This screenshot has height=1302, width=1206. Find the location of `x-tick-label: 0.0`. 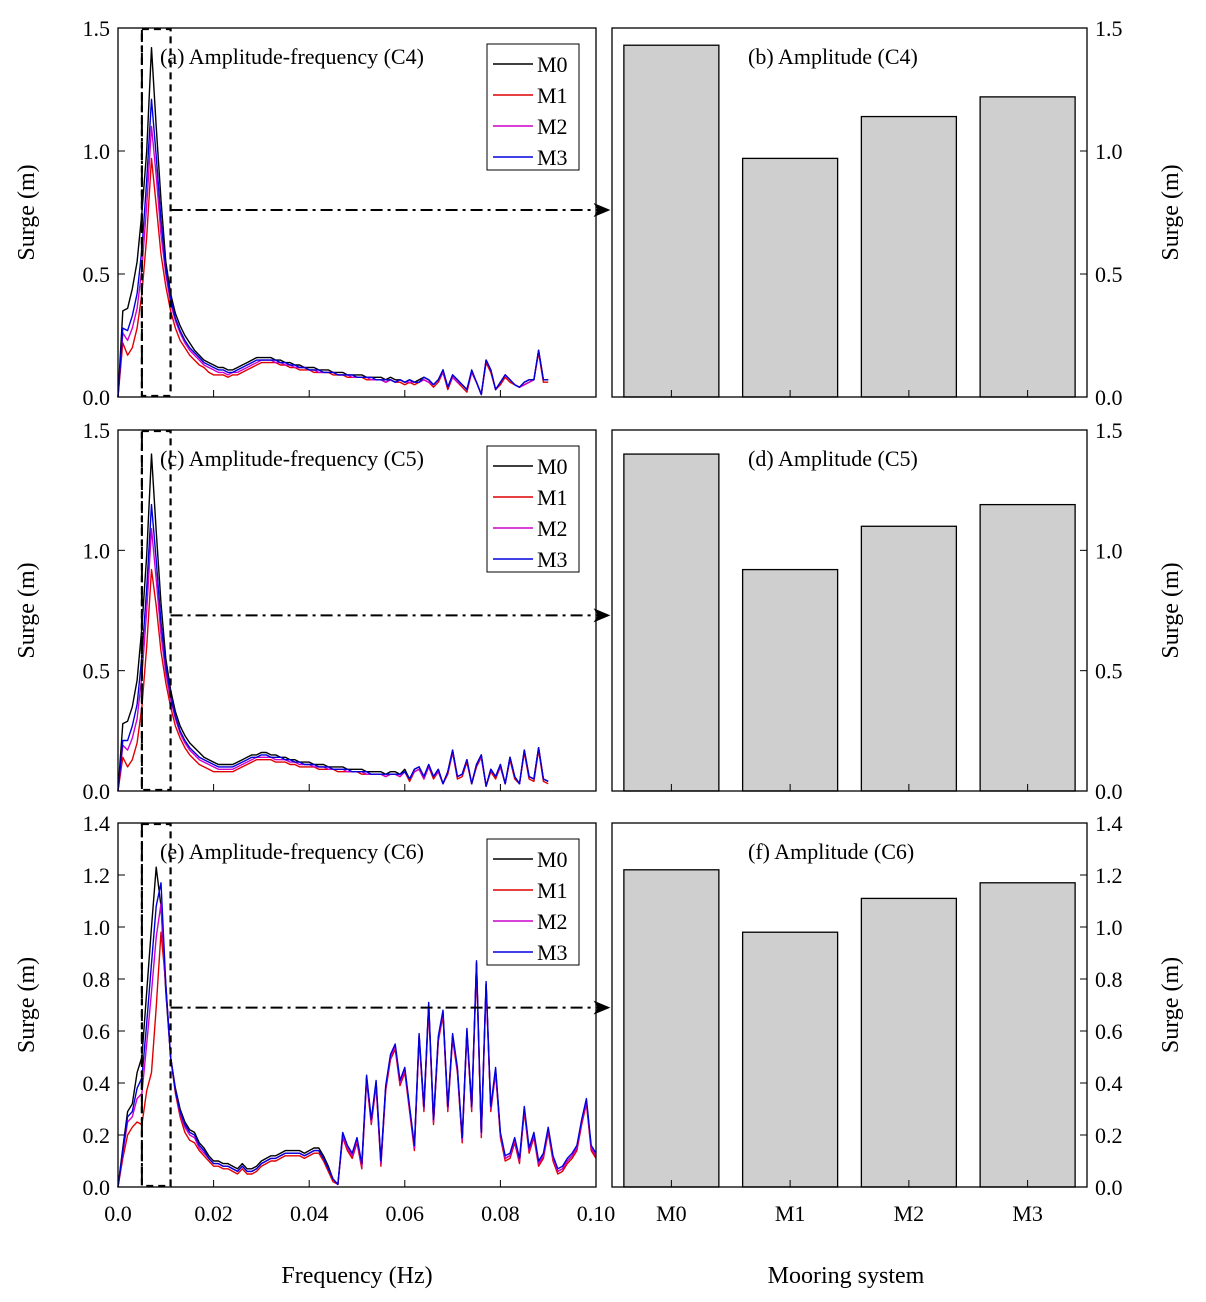

x-tick-label: 0.0 is located at coordinates (118, 1213).